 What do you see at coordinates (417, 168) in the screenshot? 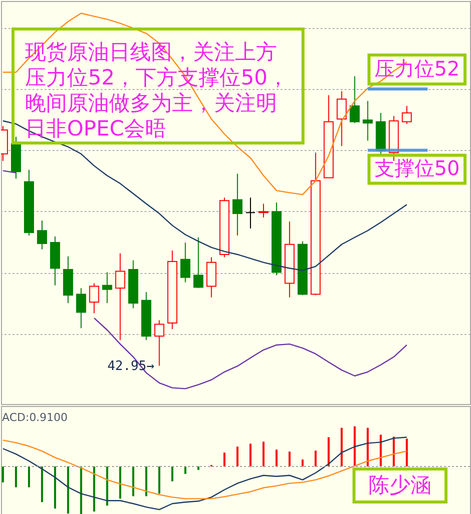
I see `ref-line-label: 支撑位50` at bounding box center [417, 168].